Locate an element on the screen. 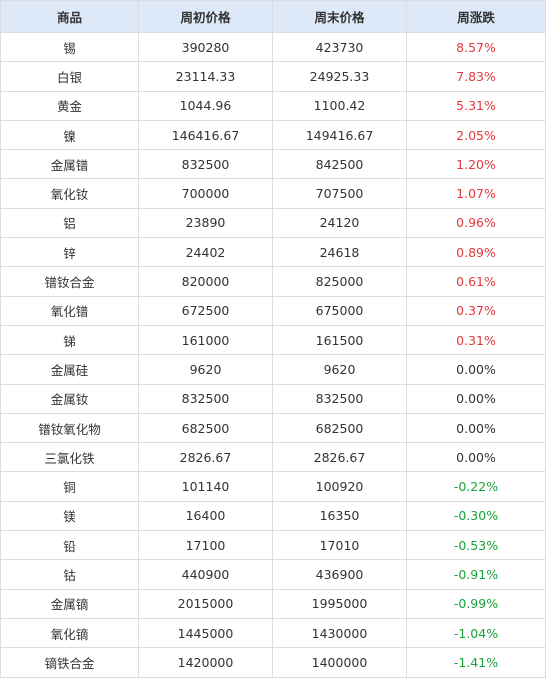  close-price-cell: 832500 is located at coordinates (339, 398).